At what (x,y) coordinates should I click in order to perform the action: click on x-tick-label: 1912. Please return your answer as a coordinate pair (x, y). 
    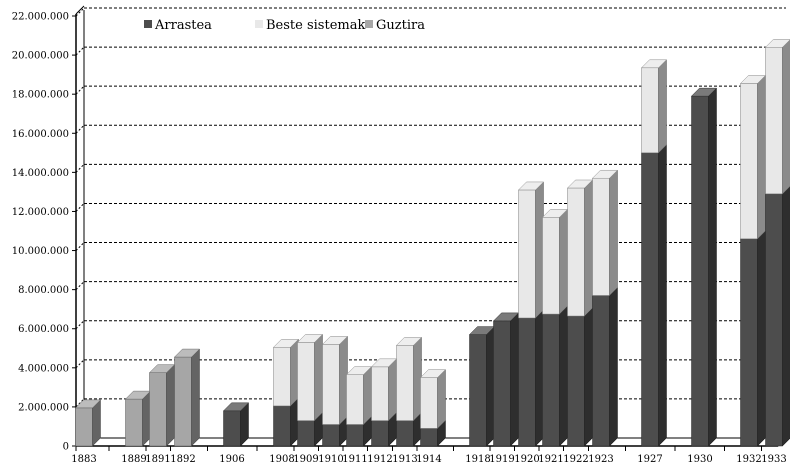
    Looking at the image, I should click on (379, 459).